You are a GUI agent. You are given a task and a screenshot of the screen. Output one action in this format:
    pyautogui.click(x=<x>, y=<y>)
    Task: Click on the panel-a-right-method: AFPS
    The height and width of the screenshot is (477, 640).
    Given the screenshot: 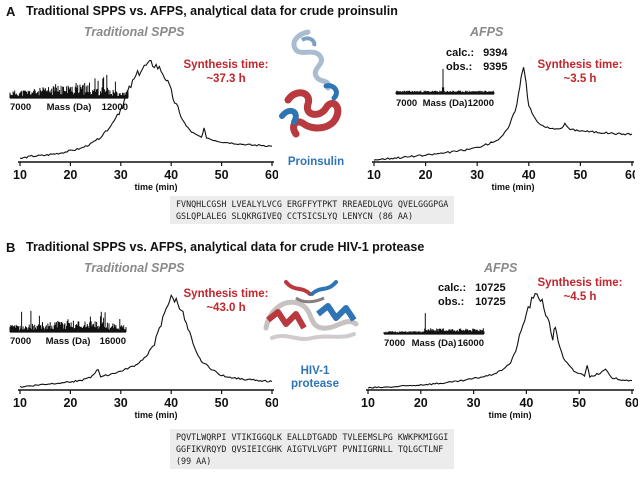 What is the action you would take?
    pyautogui.click(x=487, y=32)
    